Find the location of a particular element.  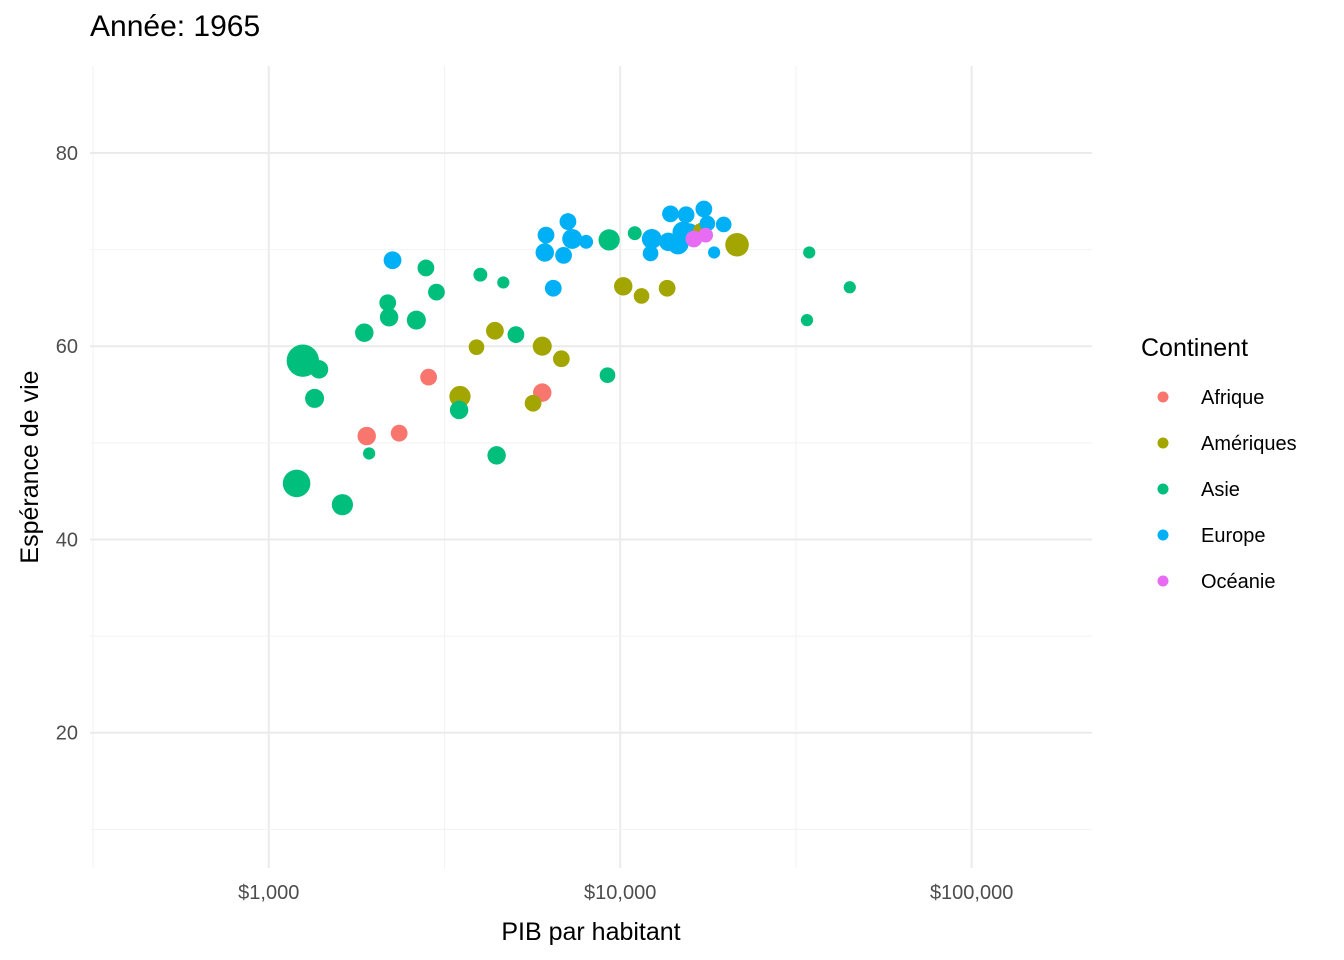

legend-label: Afrique is located at coordinates (1232, 398).